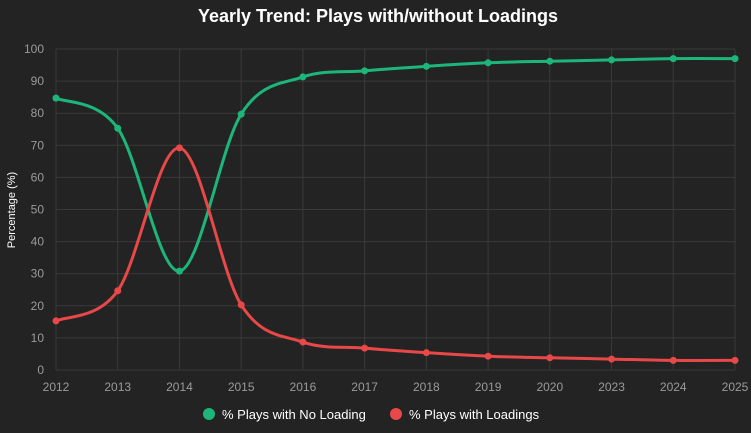  What do you see at coordinates (488, 387) in the screenshot?
I see `x-tick-label: 2019` at bounding box center [488, 387].